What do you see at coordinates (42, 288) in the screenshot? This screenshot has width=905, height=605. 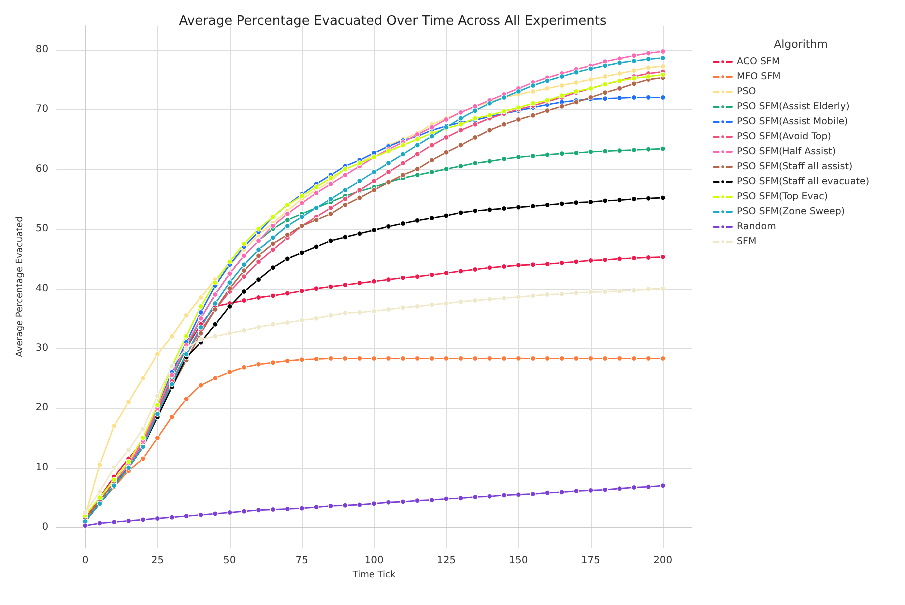 I see `y-tick-label: 40` at bounding box center [42, 288].